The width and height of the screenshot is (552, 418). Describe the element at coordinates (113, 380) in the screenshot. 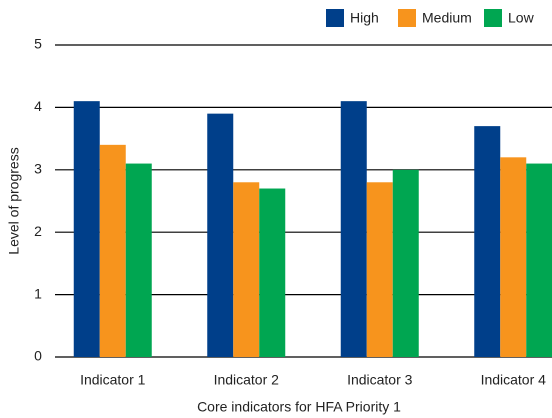

I see `x-tick-label: Indicator 1` at that location.